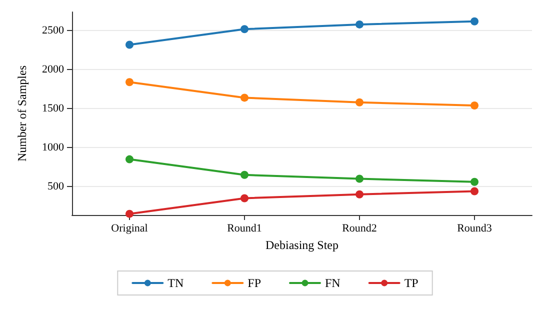 The height and width of the screenshot is (309, 550). What do you see at coordinates (56, 186) in the screenshot?
I see `y-tick-label: 500` at bounding box center [56, 186].